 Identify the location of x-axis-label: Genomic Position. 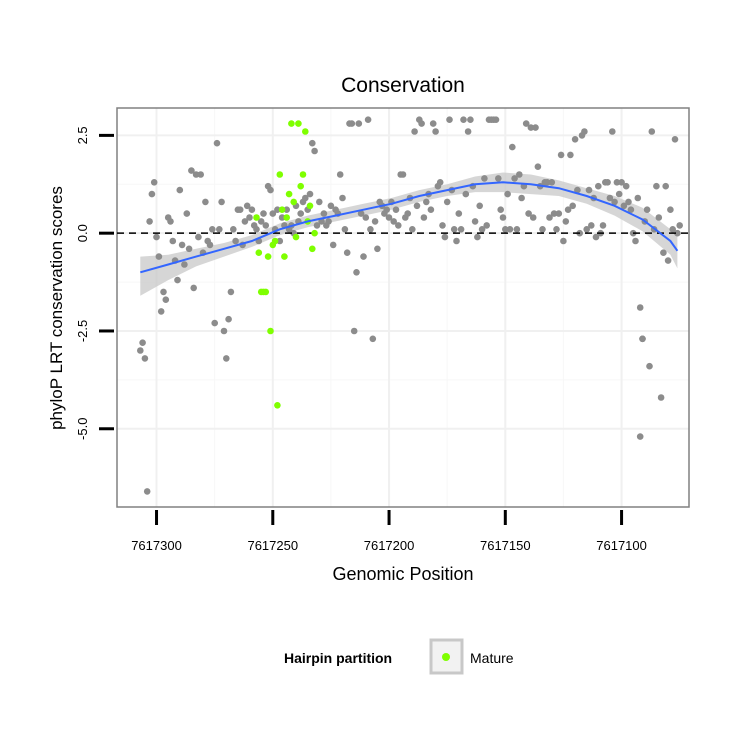
(402, 574).